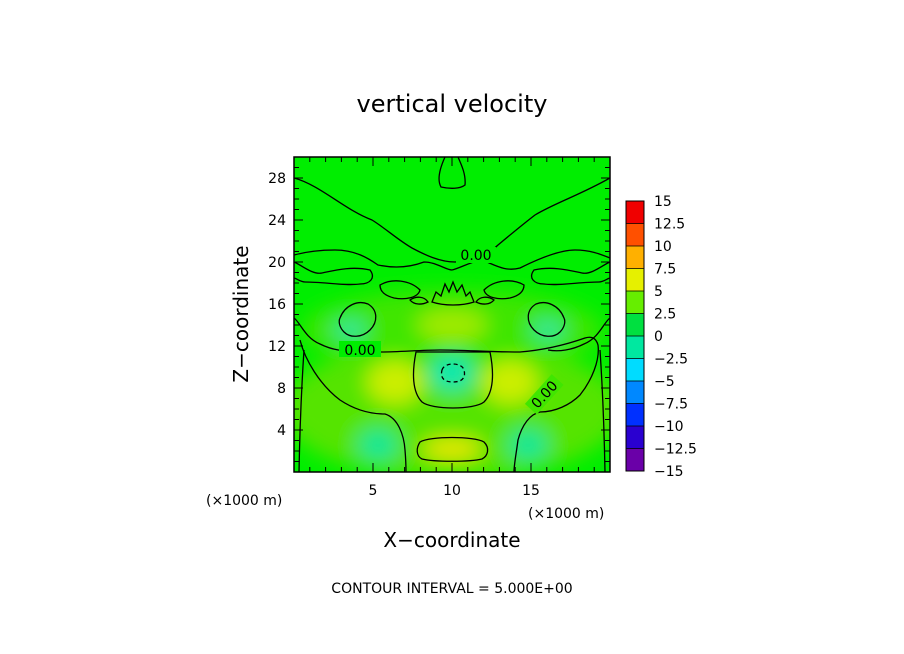  Describe the element at coordinates (663, 247) in the screenshot. I see `colorbar-label: 10` at that location.